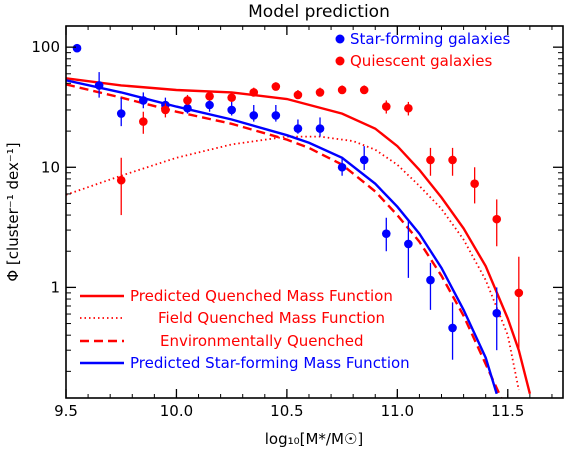 The height and width of the screenshot is (451, 565). I want to click on y-axis-label: Φ [cluster⁻¹ dex⁻¹], so click(13, 211).